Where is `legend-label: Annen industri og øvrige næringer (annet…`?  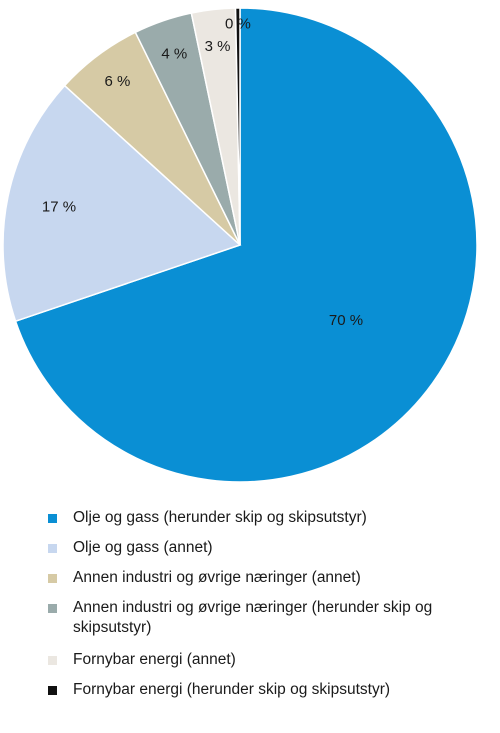
legend-label: Annen industri og øvrige næringer (annet… is located at coordinates (217, 577).